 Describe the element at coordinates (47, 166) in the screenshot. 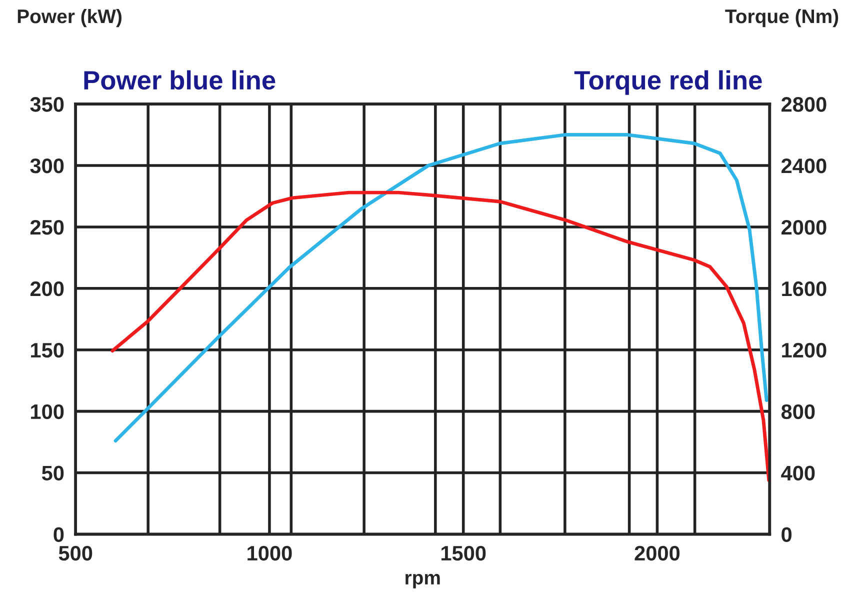

I see `y-tick-label: 300` at that location.